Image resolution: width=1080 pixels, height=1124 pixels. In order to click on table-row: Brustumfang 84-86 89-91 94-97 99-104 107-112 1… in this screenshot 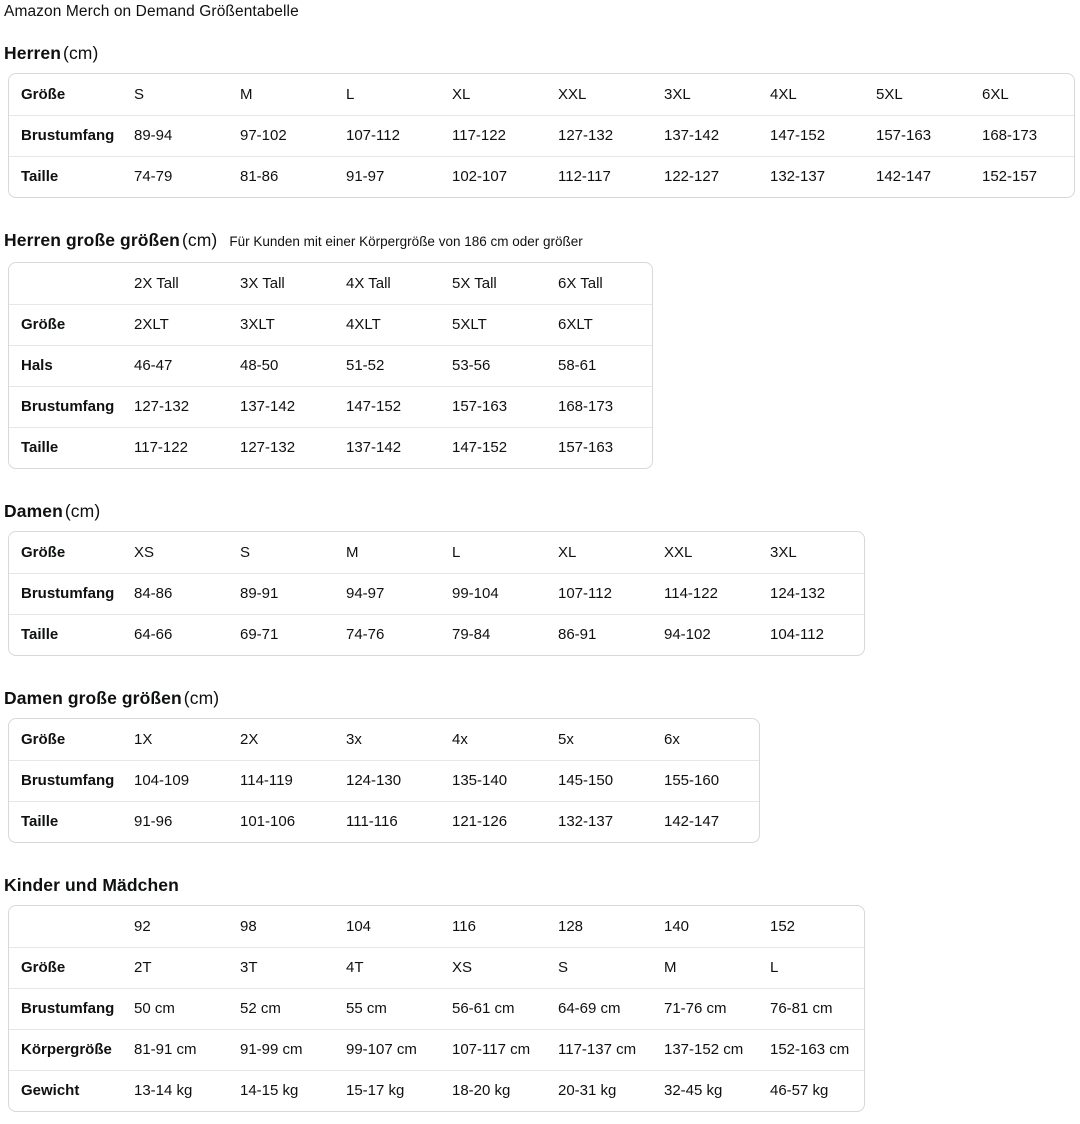, I will do `click(436, 593)`.